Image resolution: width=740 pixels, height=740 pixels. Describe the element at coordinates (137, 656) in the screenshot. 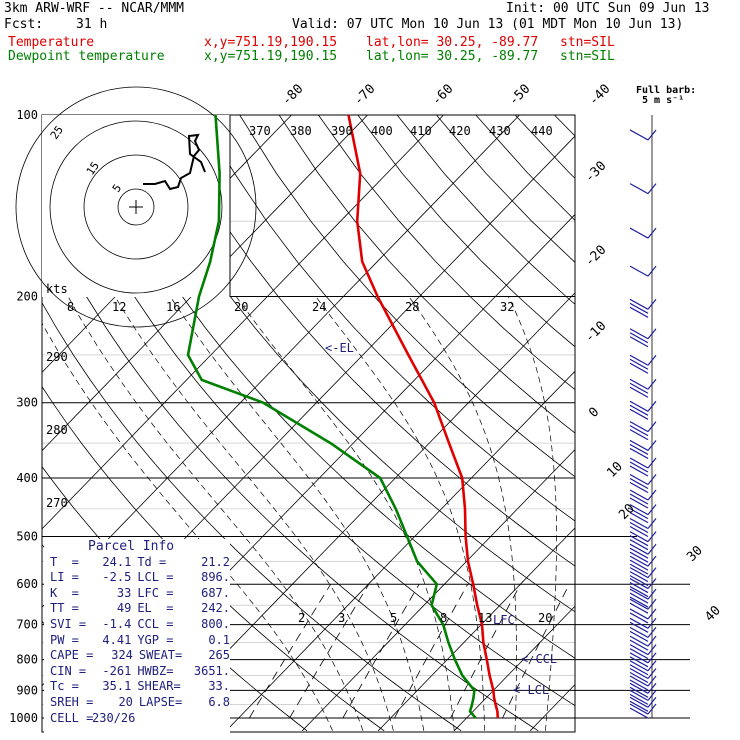

I see `parcel-info-row: CAPE = 324 SWEAT= 265` at that location.